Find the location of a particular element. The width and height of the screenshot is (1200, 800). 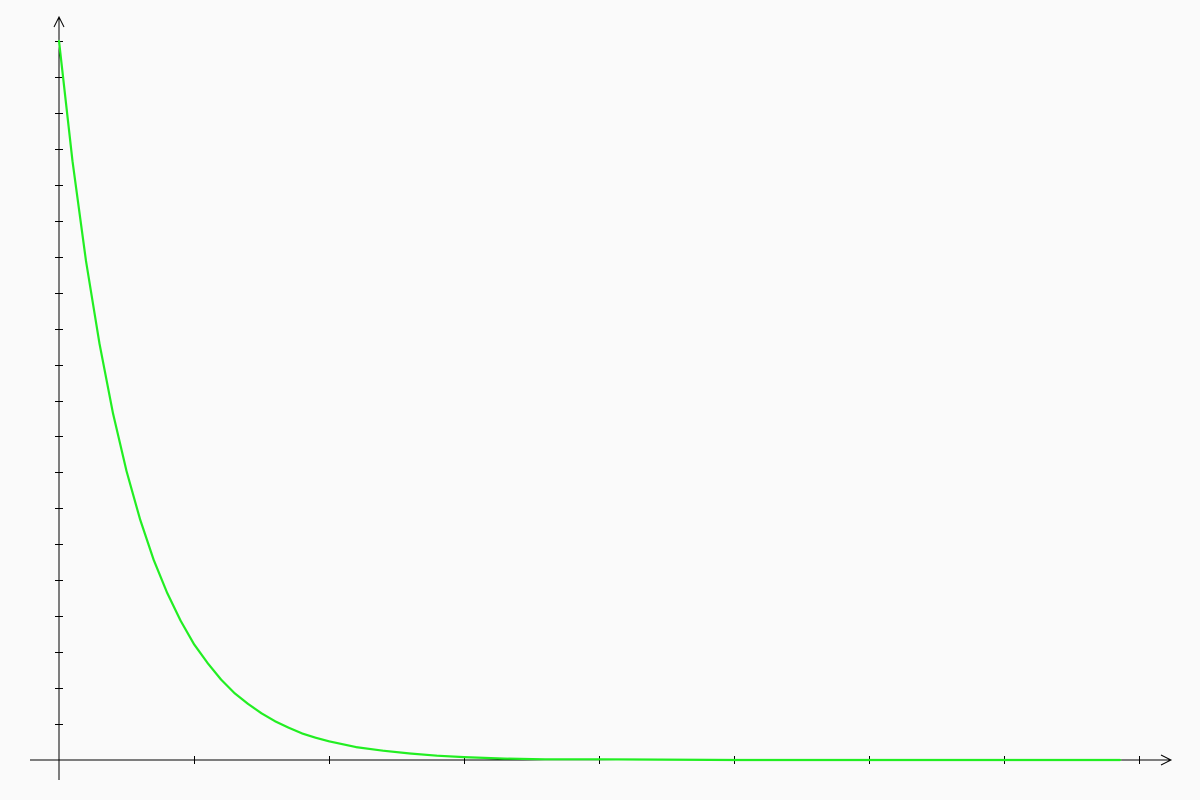

y-axis-arrow is located at coordinates (59, 21).